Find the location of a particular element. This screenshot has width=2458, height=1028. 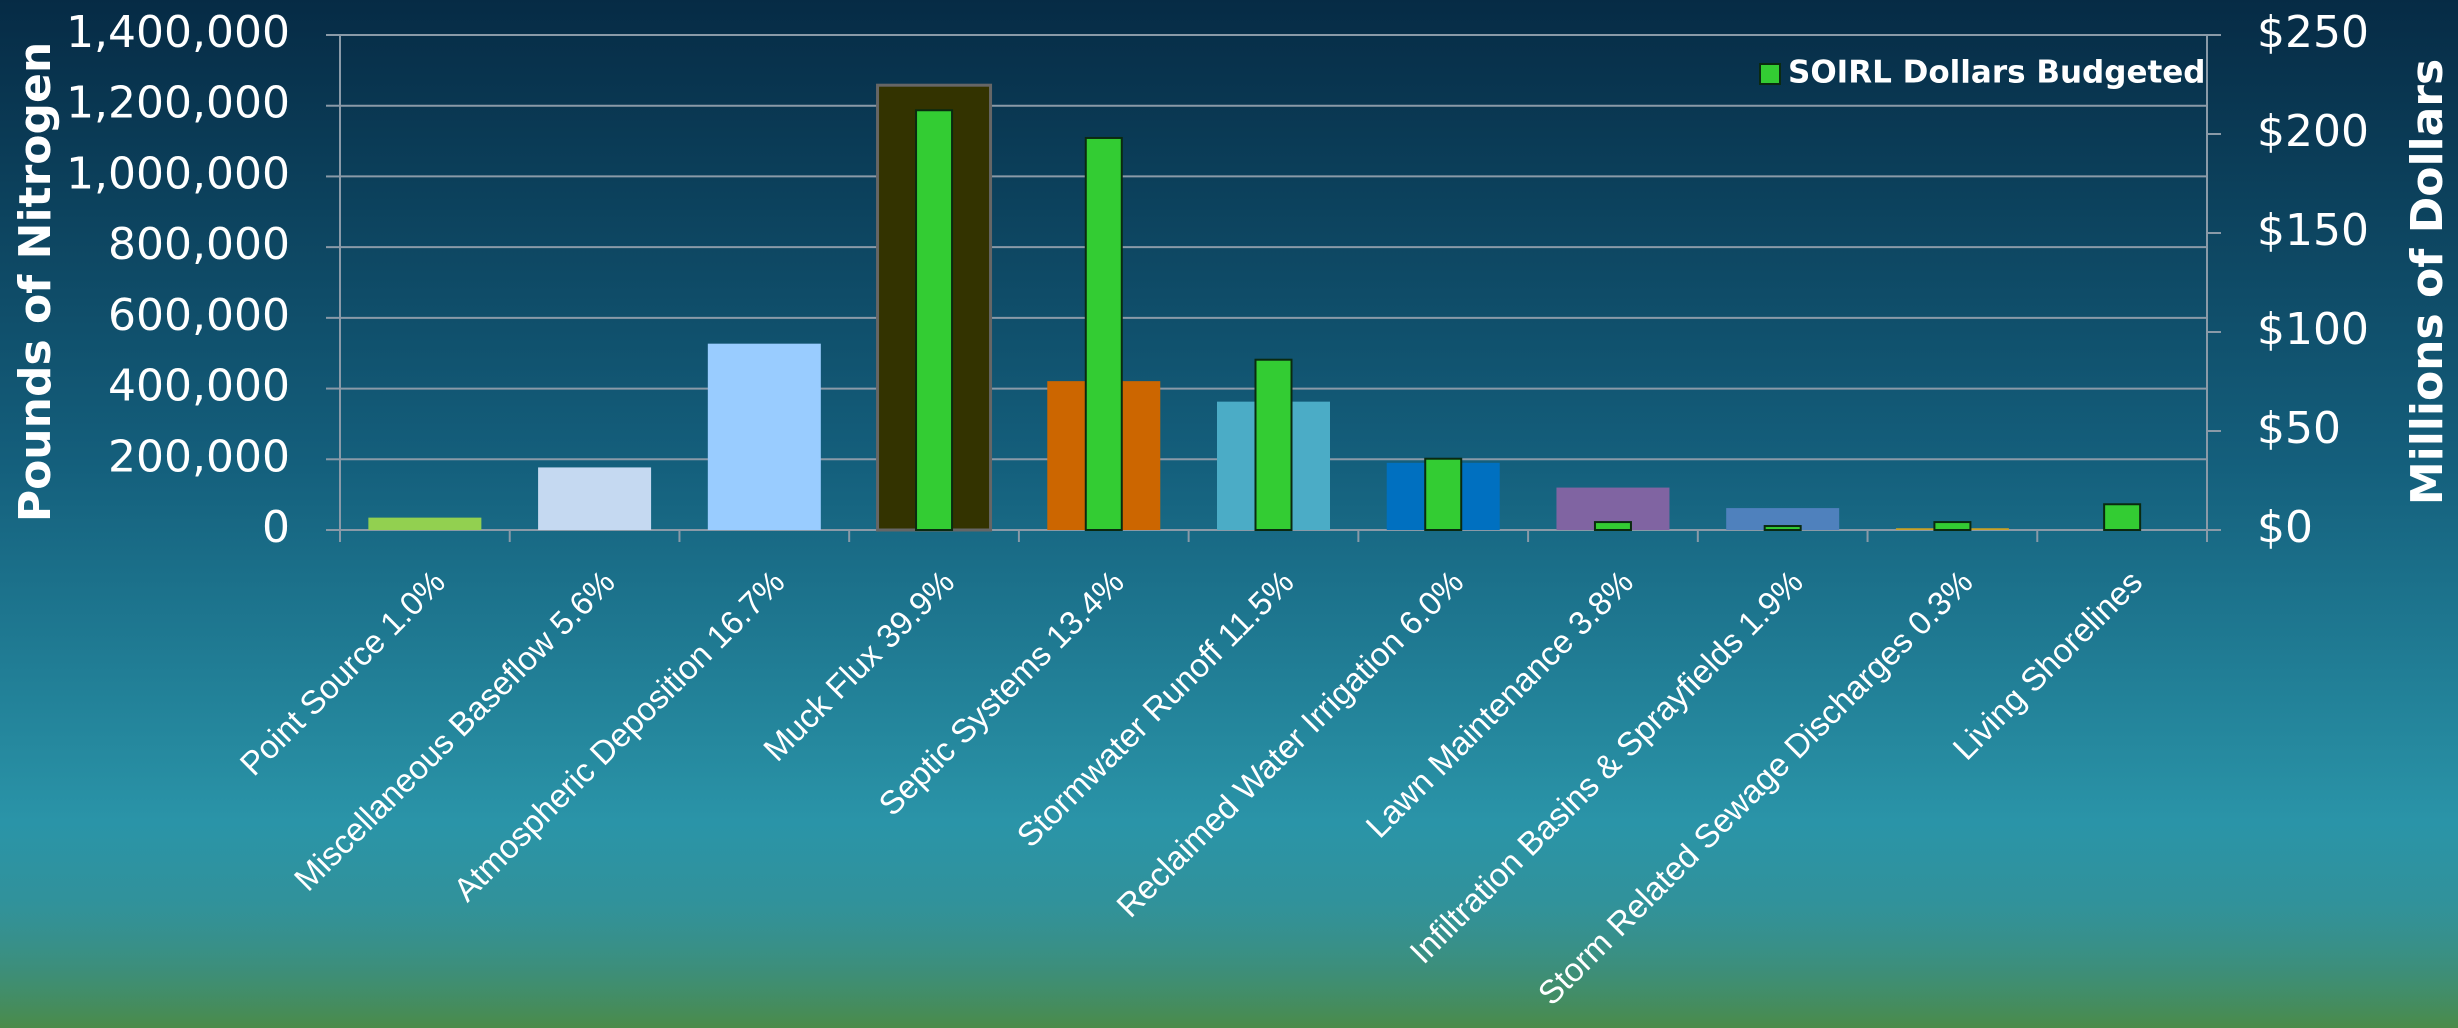

y2-axis-title: Millions of Dollars is located at coordinates (2427, 282).